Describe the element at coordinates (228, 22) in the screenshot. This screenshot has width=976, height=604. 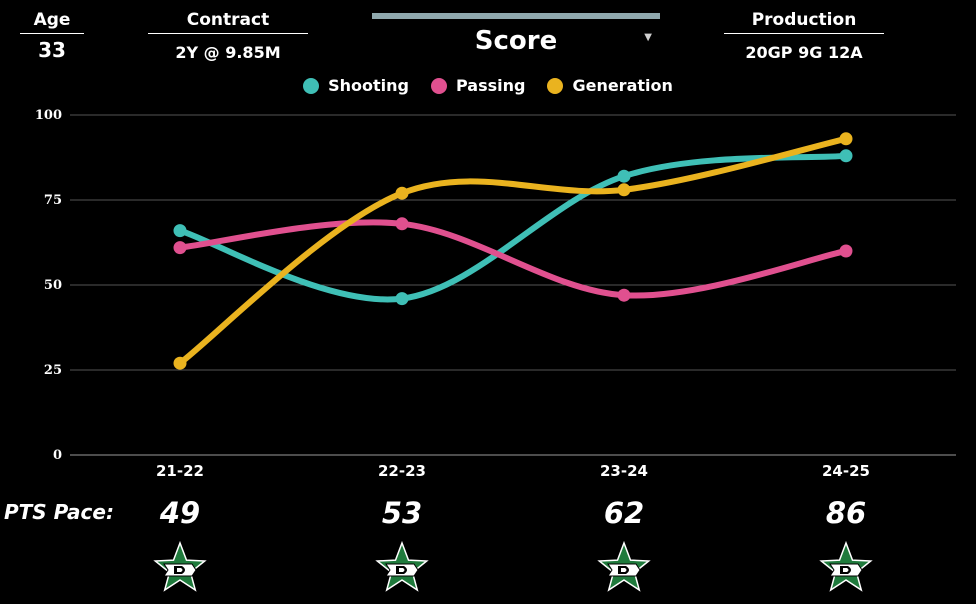
I see `contract-label: Contract` at that location.